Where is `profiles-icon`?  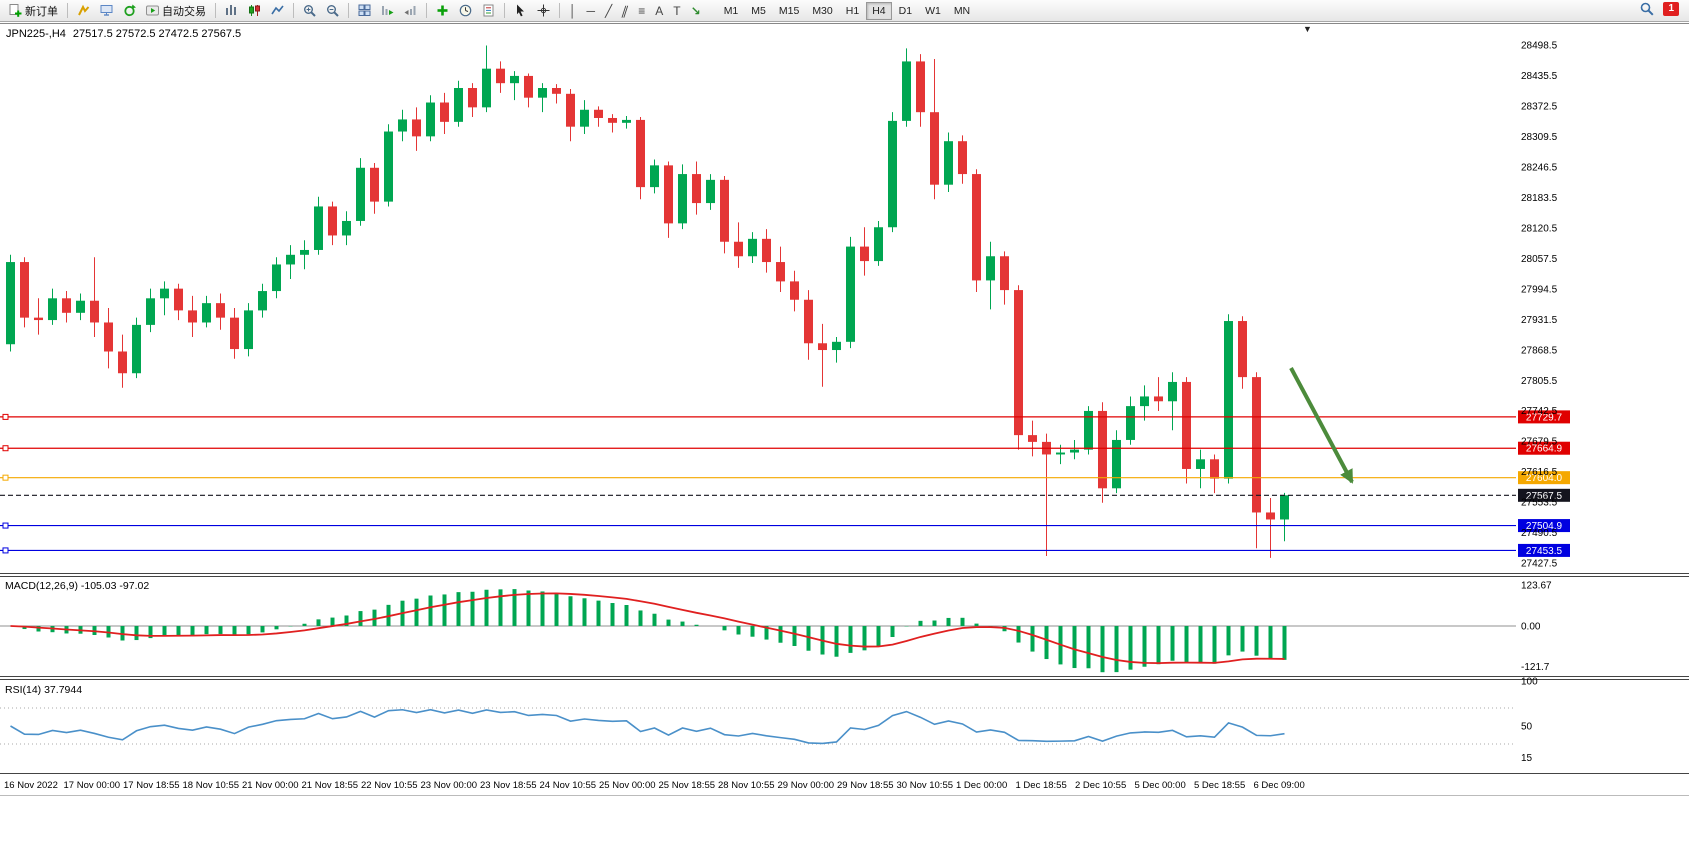 profiles-icon is located at coordinates (106, 10).